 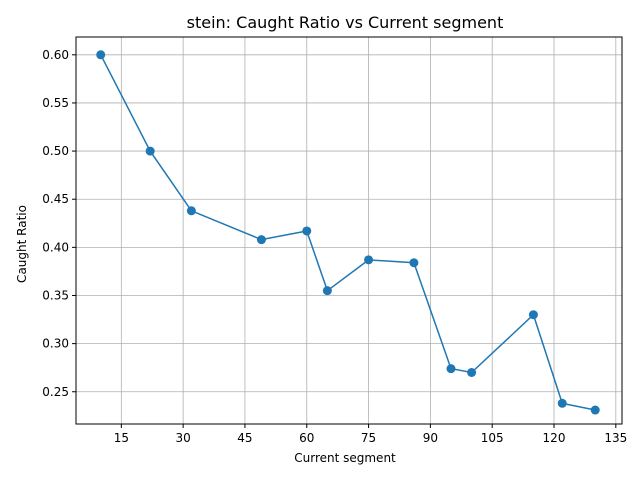 What do you see at coordinates (368, 438) in the screenshot?
I see `x-tick-label: 75` at bounding box center [368, 438].